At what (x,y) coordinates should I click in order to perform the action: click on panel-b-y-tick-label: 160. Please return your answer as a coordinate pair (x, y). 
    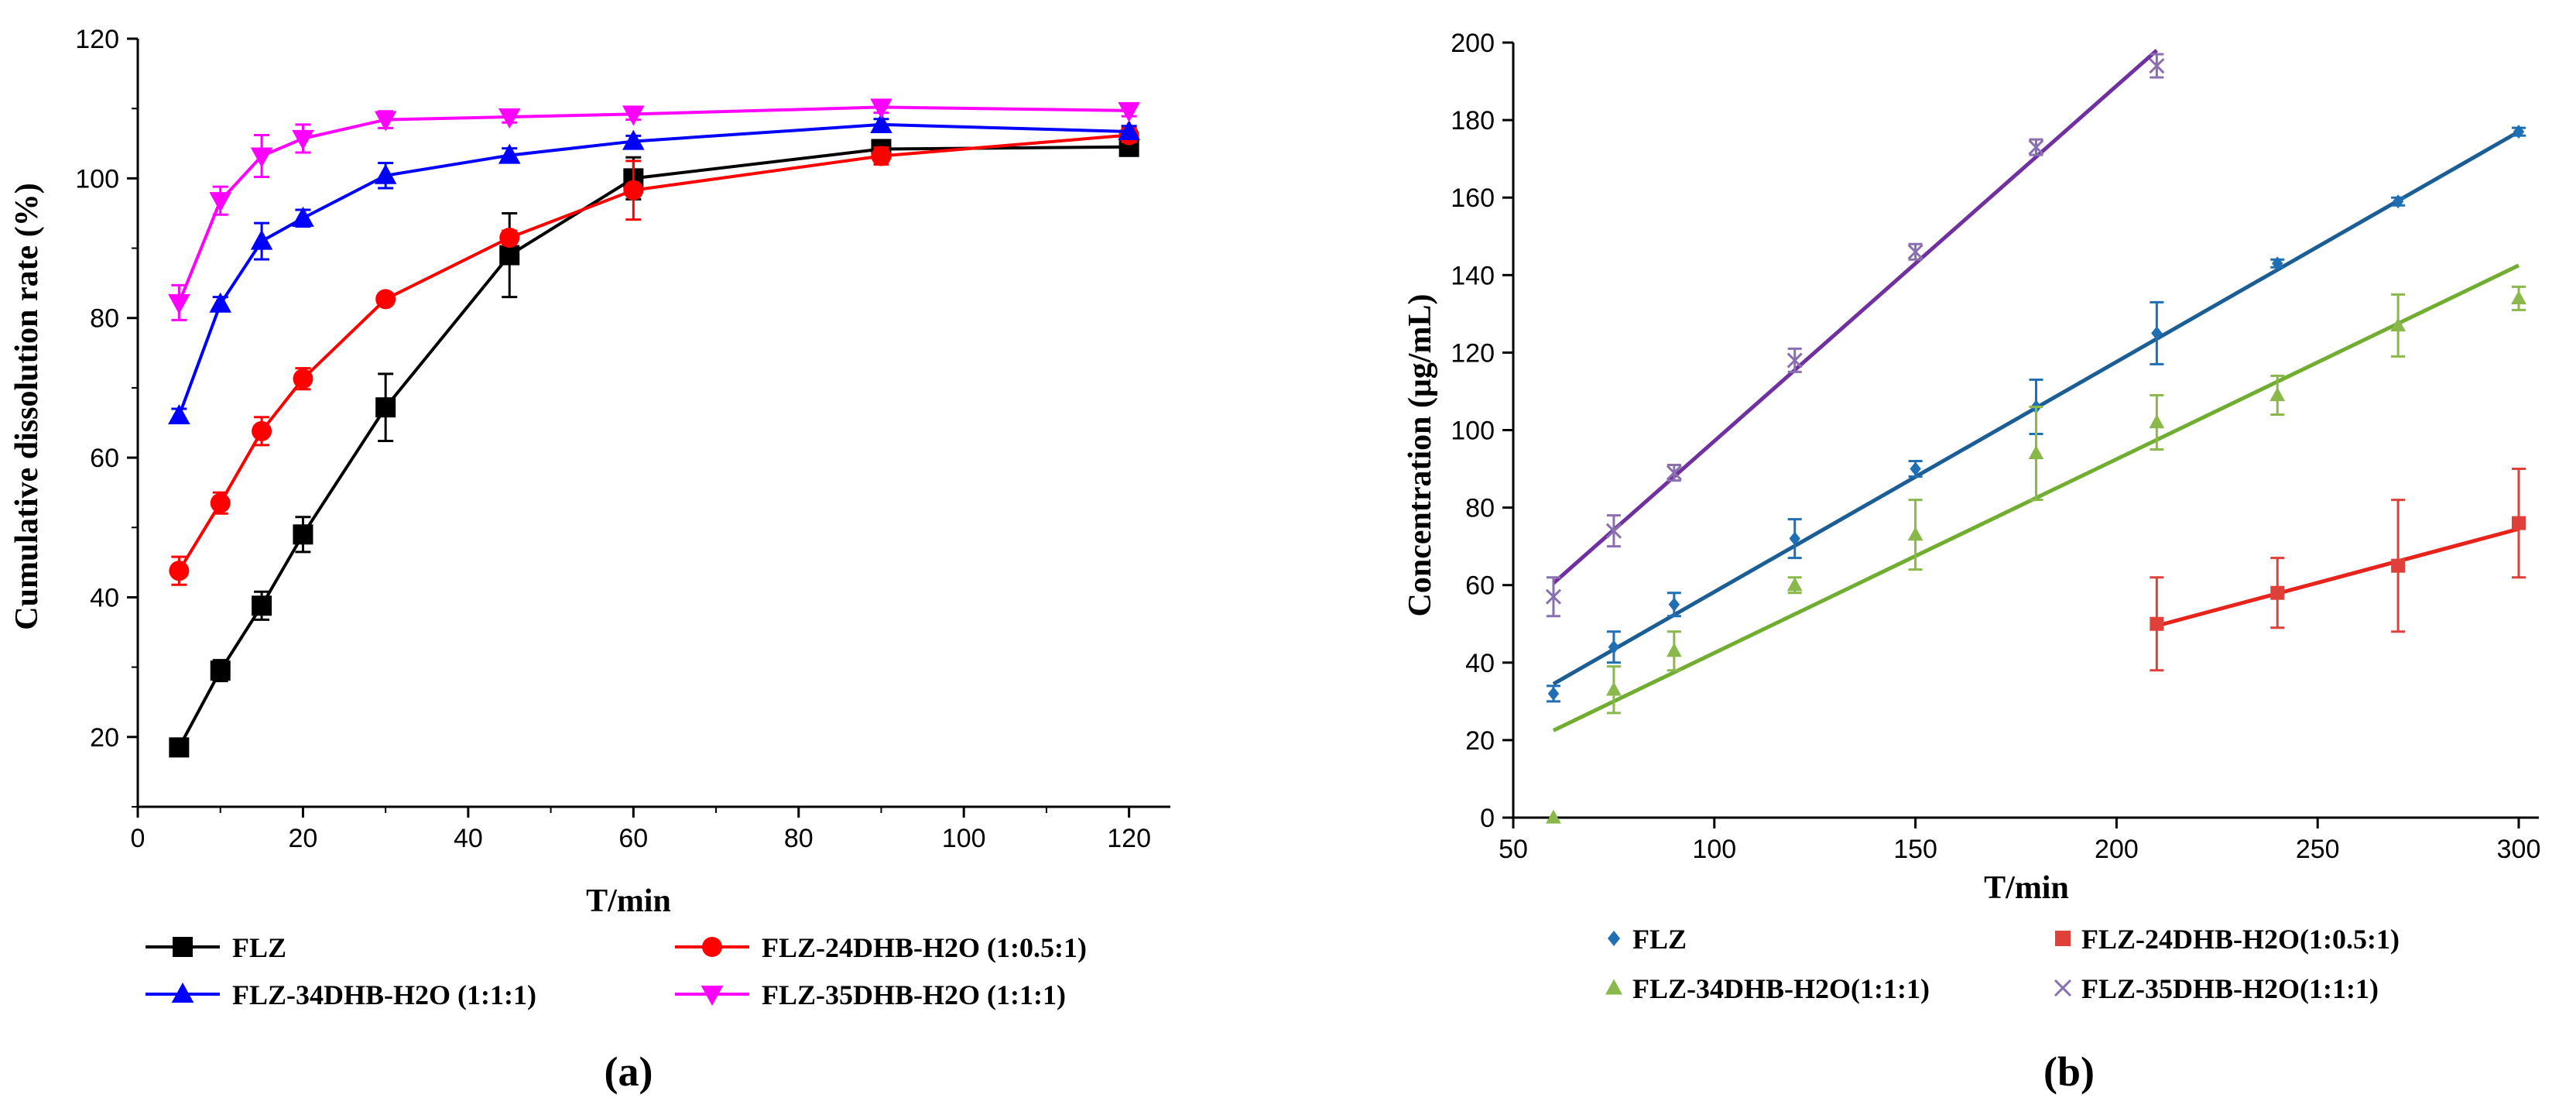
    Looking at the image, I should click on (1473, 198).